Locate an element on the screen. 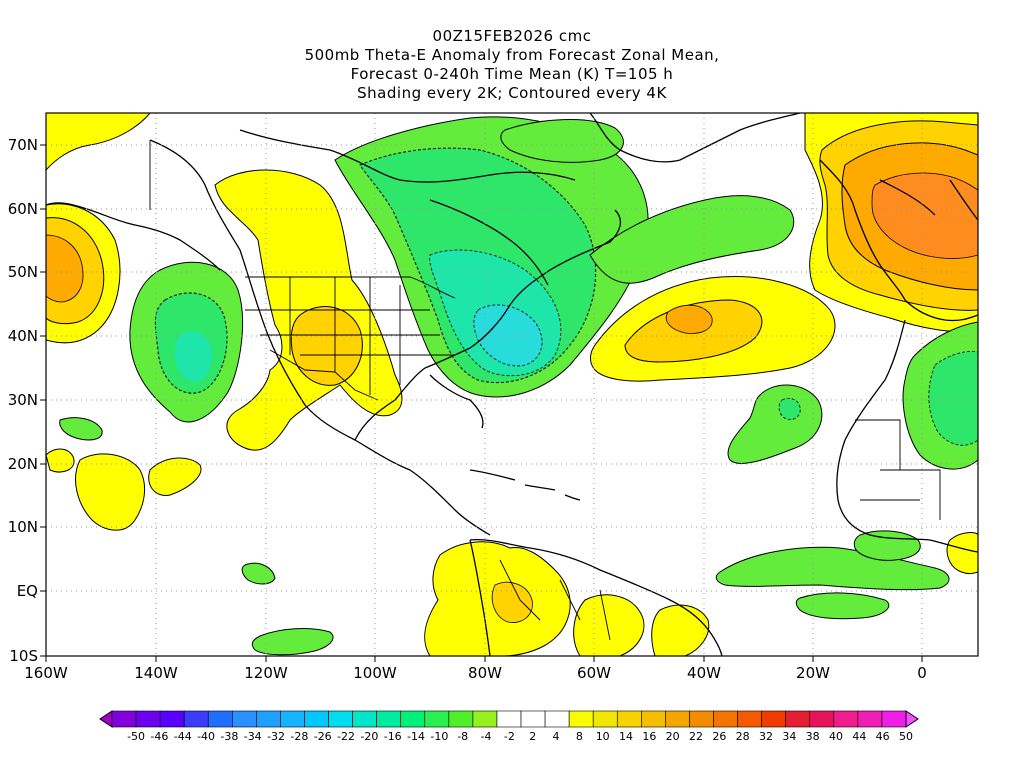 This screenshot has width=1024, height=768. border-south-america is located at coordinates (555, 600).